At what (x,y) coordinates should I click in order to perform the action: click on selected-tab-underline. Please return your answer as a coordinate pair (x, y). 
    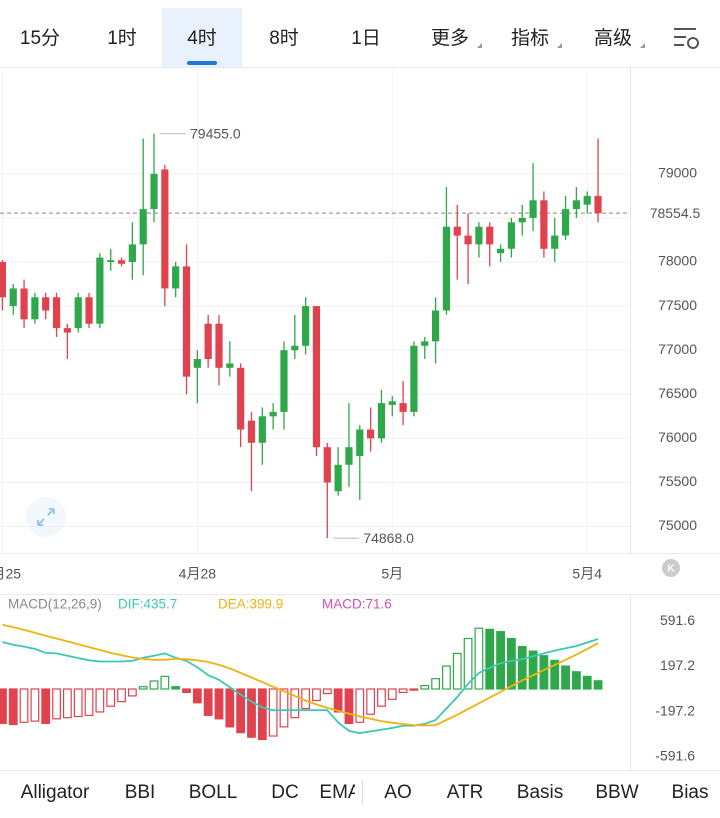
    Looking at the image, I should click on (202, 63).